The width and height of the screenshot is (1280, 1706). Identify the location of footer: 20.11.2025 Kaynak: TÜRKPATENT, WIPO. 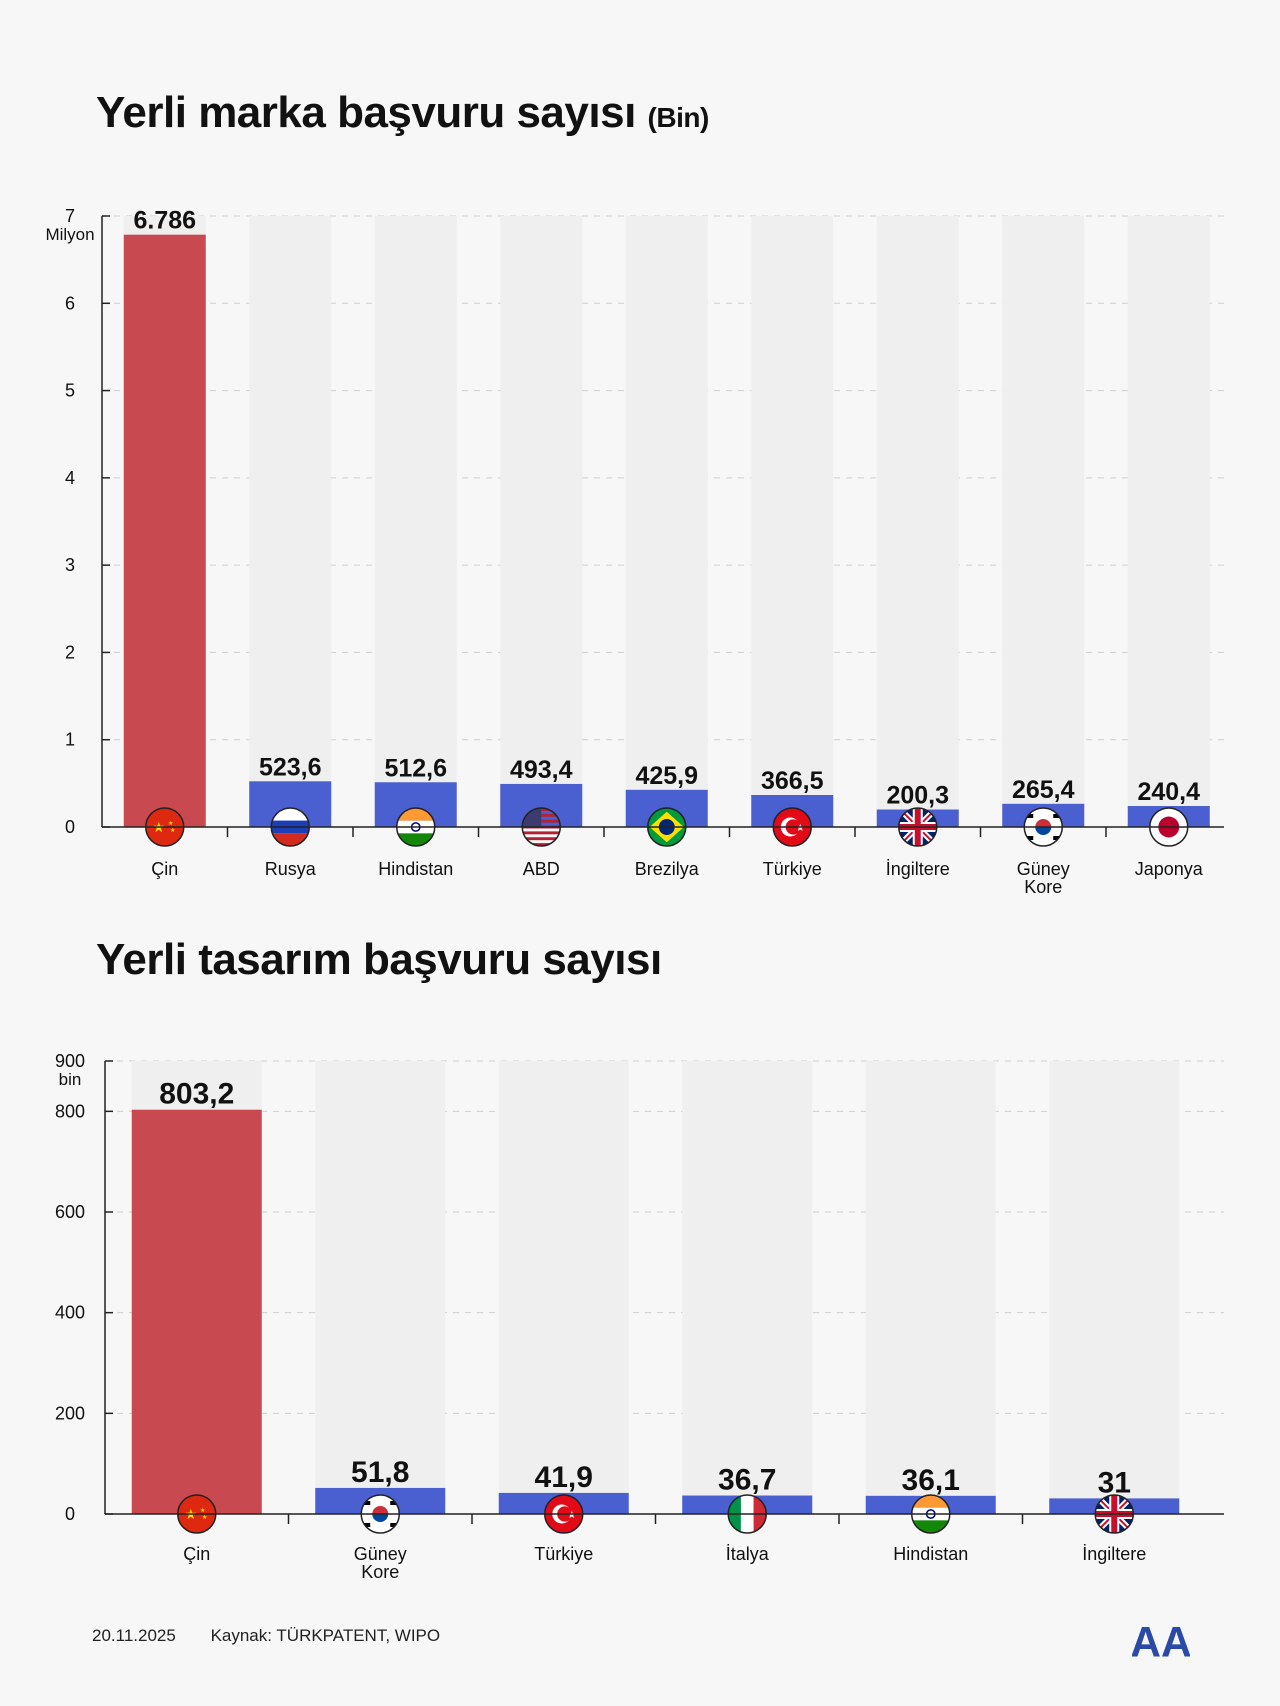
(281, 1636).